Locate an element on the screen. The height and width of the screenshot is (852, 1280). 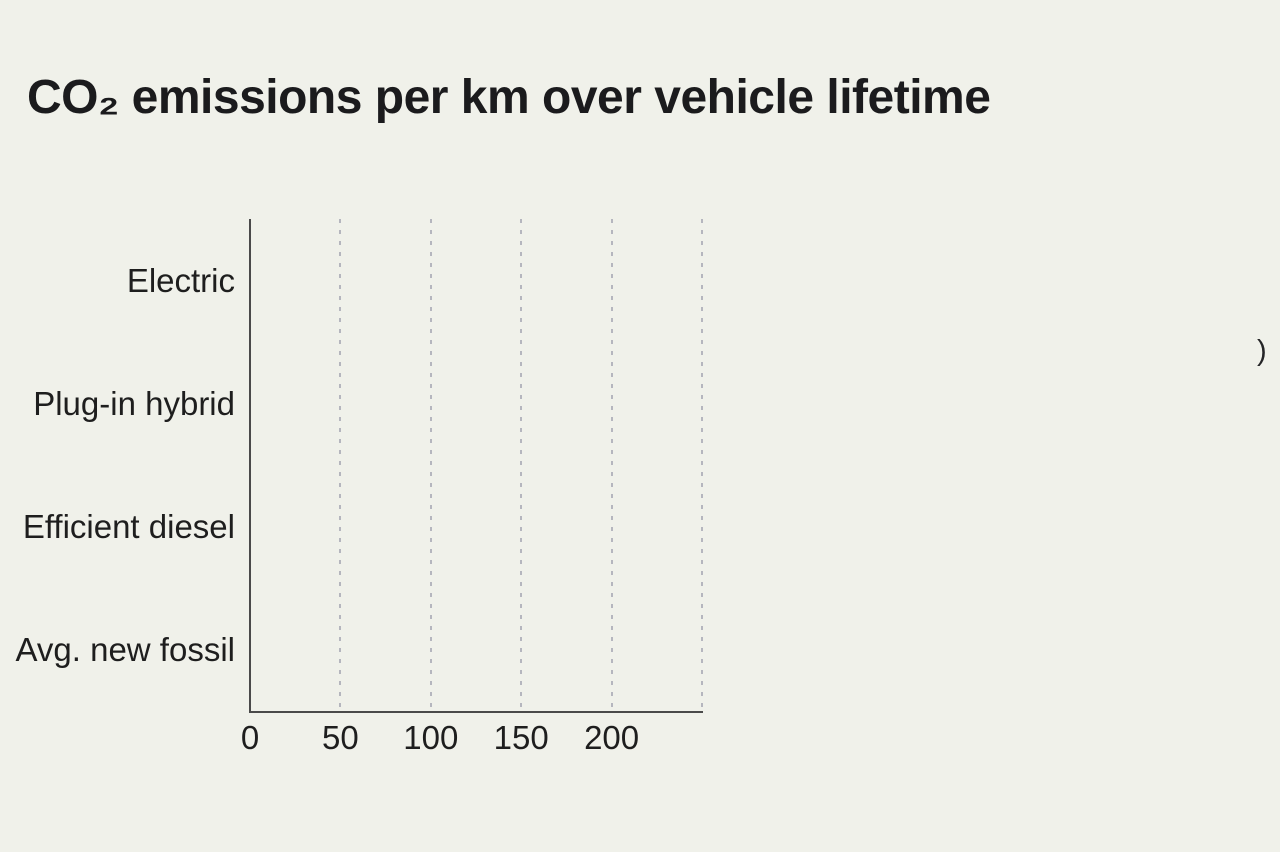
x-tick-label: 100 is located at coordinates (431, 737).